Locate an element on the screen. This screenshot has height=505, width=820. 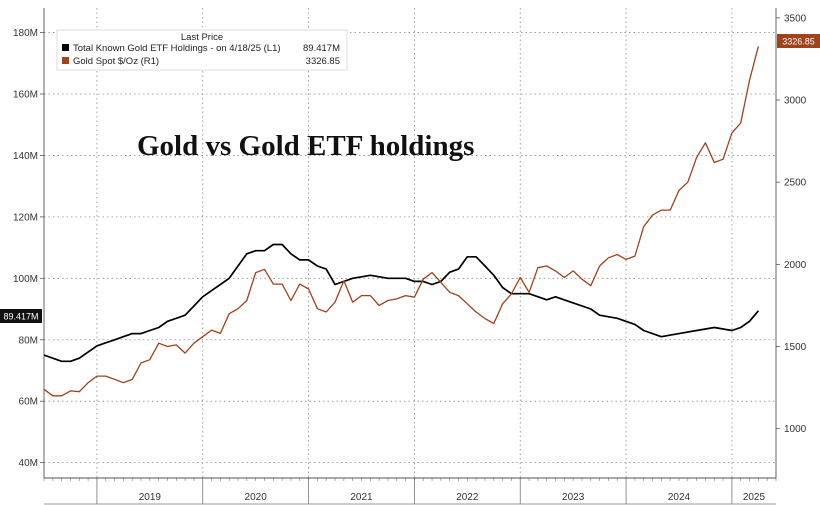
left-axis-tick-label: 180M is located at coordinates (25, 33).